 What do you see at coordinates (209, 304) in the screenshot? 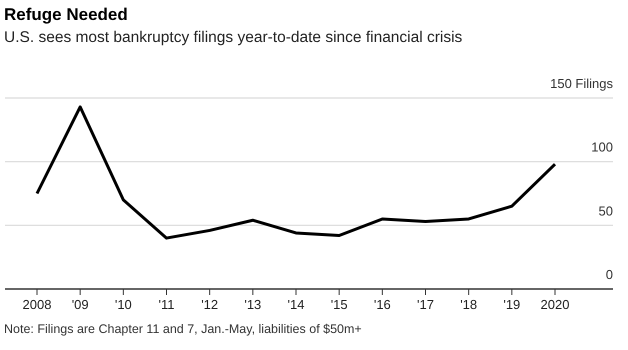
I see `x-tick-label: '12` at bounding box center [209, 304].